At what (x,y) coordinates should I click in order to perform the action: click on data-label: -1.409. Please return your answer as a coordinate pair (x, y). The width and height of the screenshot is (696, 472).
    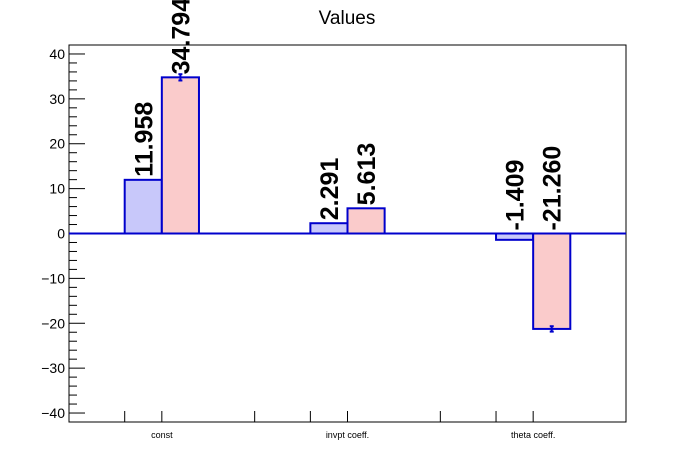
    Looking at the image, I should click on (516, 195).